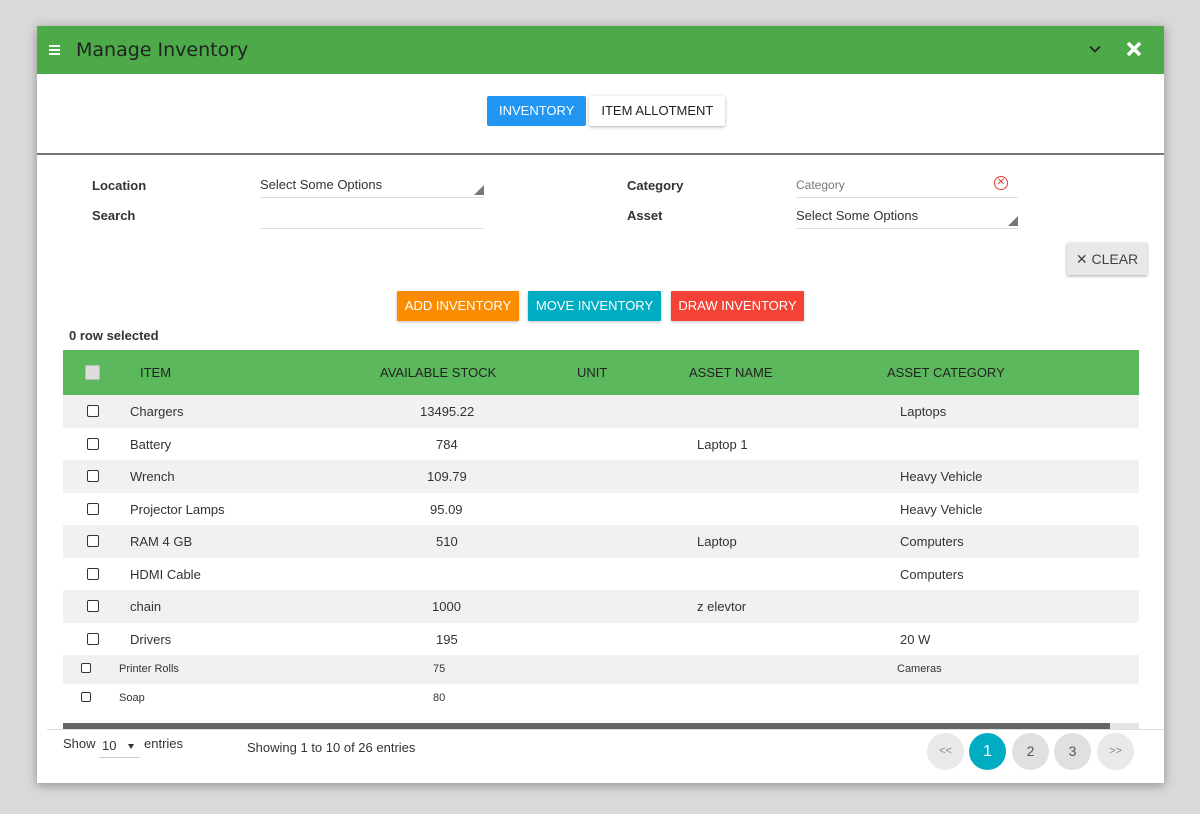 This screenshot has width=1200, height=814. Describe the element at coordinates (149, 669) in the screenshot. I see `cell-item: Printer Rolls` at that location.